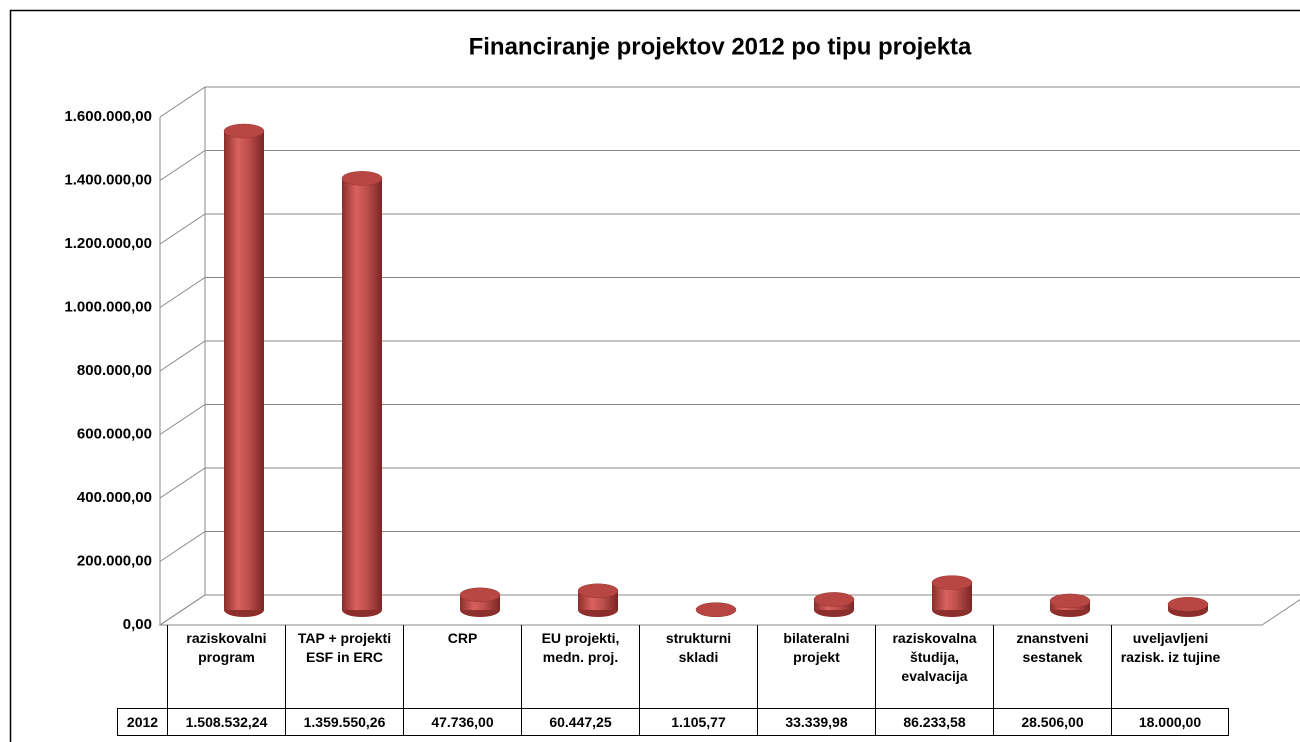 The width and height of the screenshot is (1300, 742). Describe the element at coordinates (934, 666) in the screenshot. I see `category-label: raziskovalna študija, evalvacija` at that location.